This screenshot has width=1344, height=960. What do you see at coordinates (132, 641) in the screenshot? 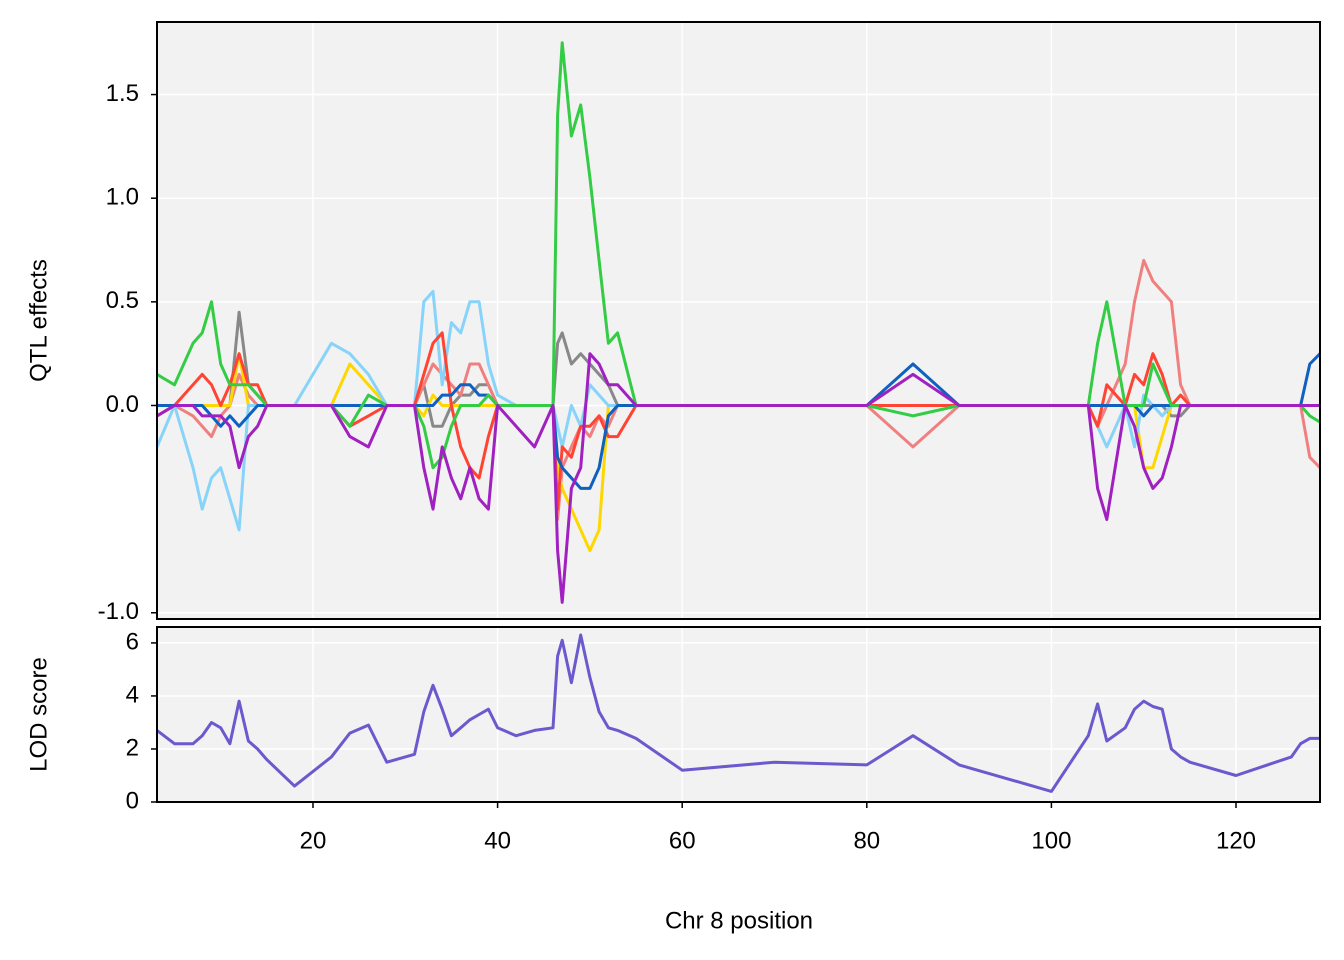
I see `y-tick-label: 6` at bounding box center [132, 641].